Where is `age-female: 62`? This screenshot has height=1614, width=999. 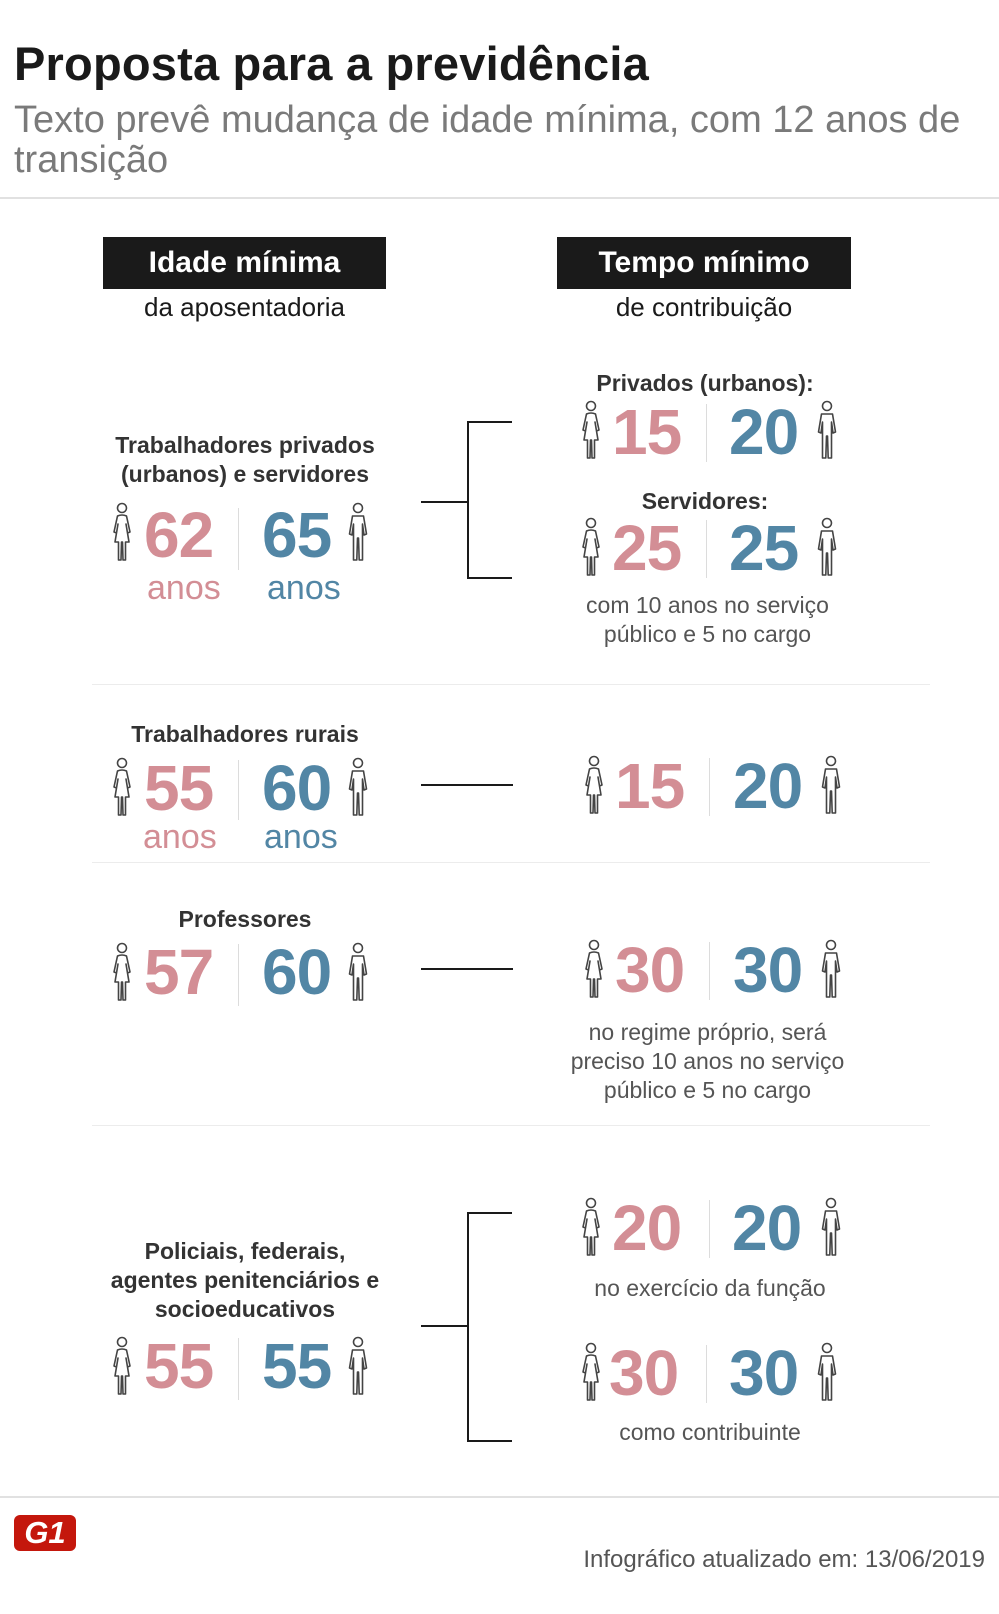 age-female: 62 is located at coordinates (179, 535).